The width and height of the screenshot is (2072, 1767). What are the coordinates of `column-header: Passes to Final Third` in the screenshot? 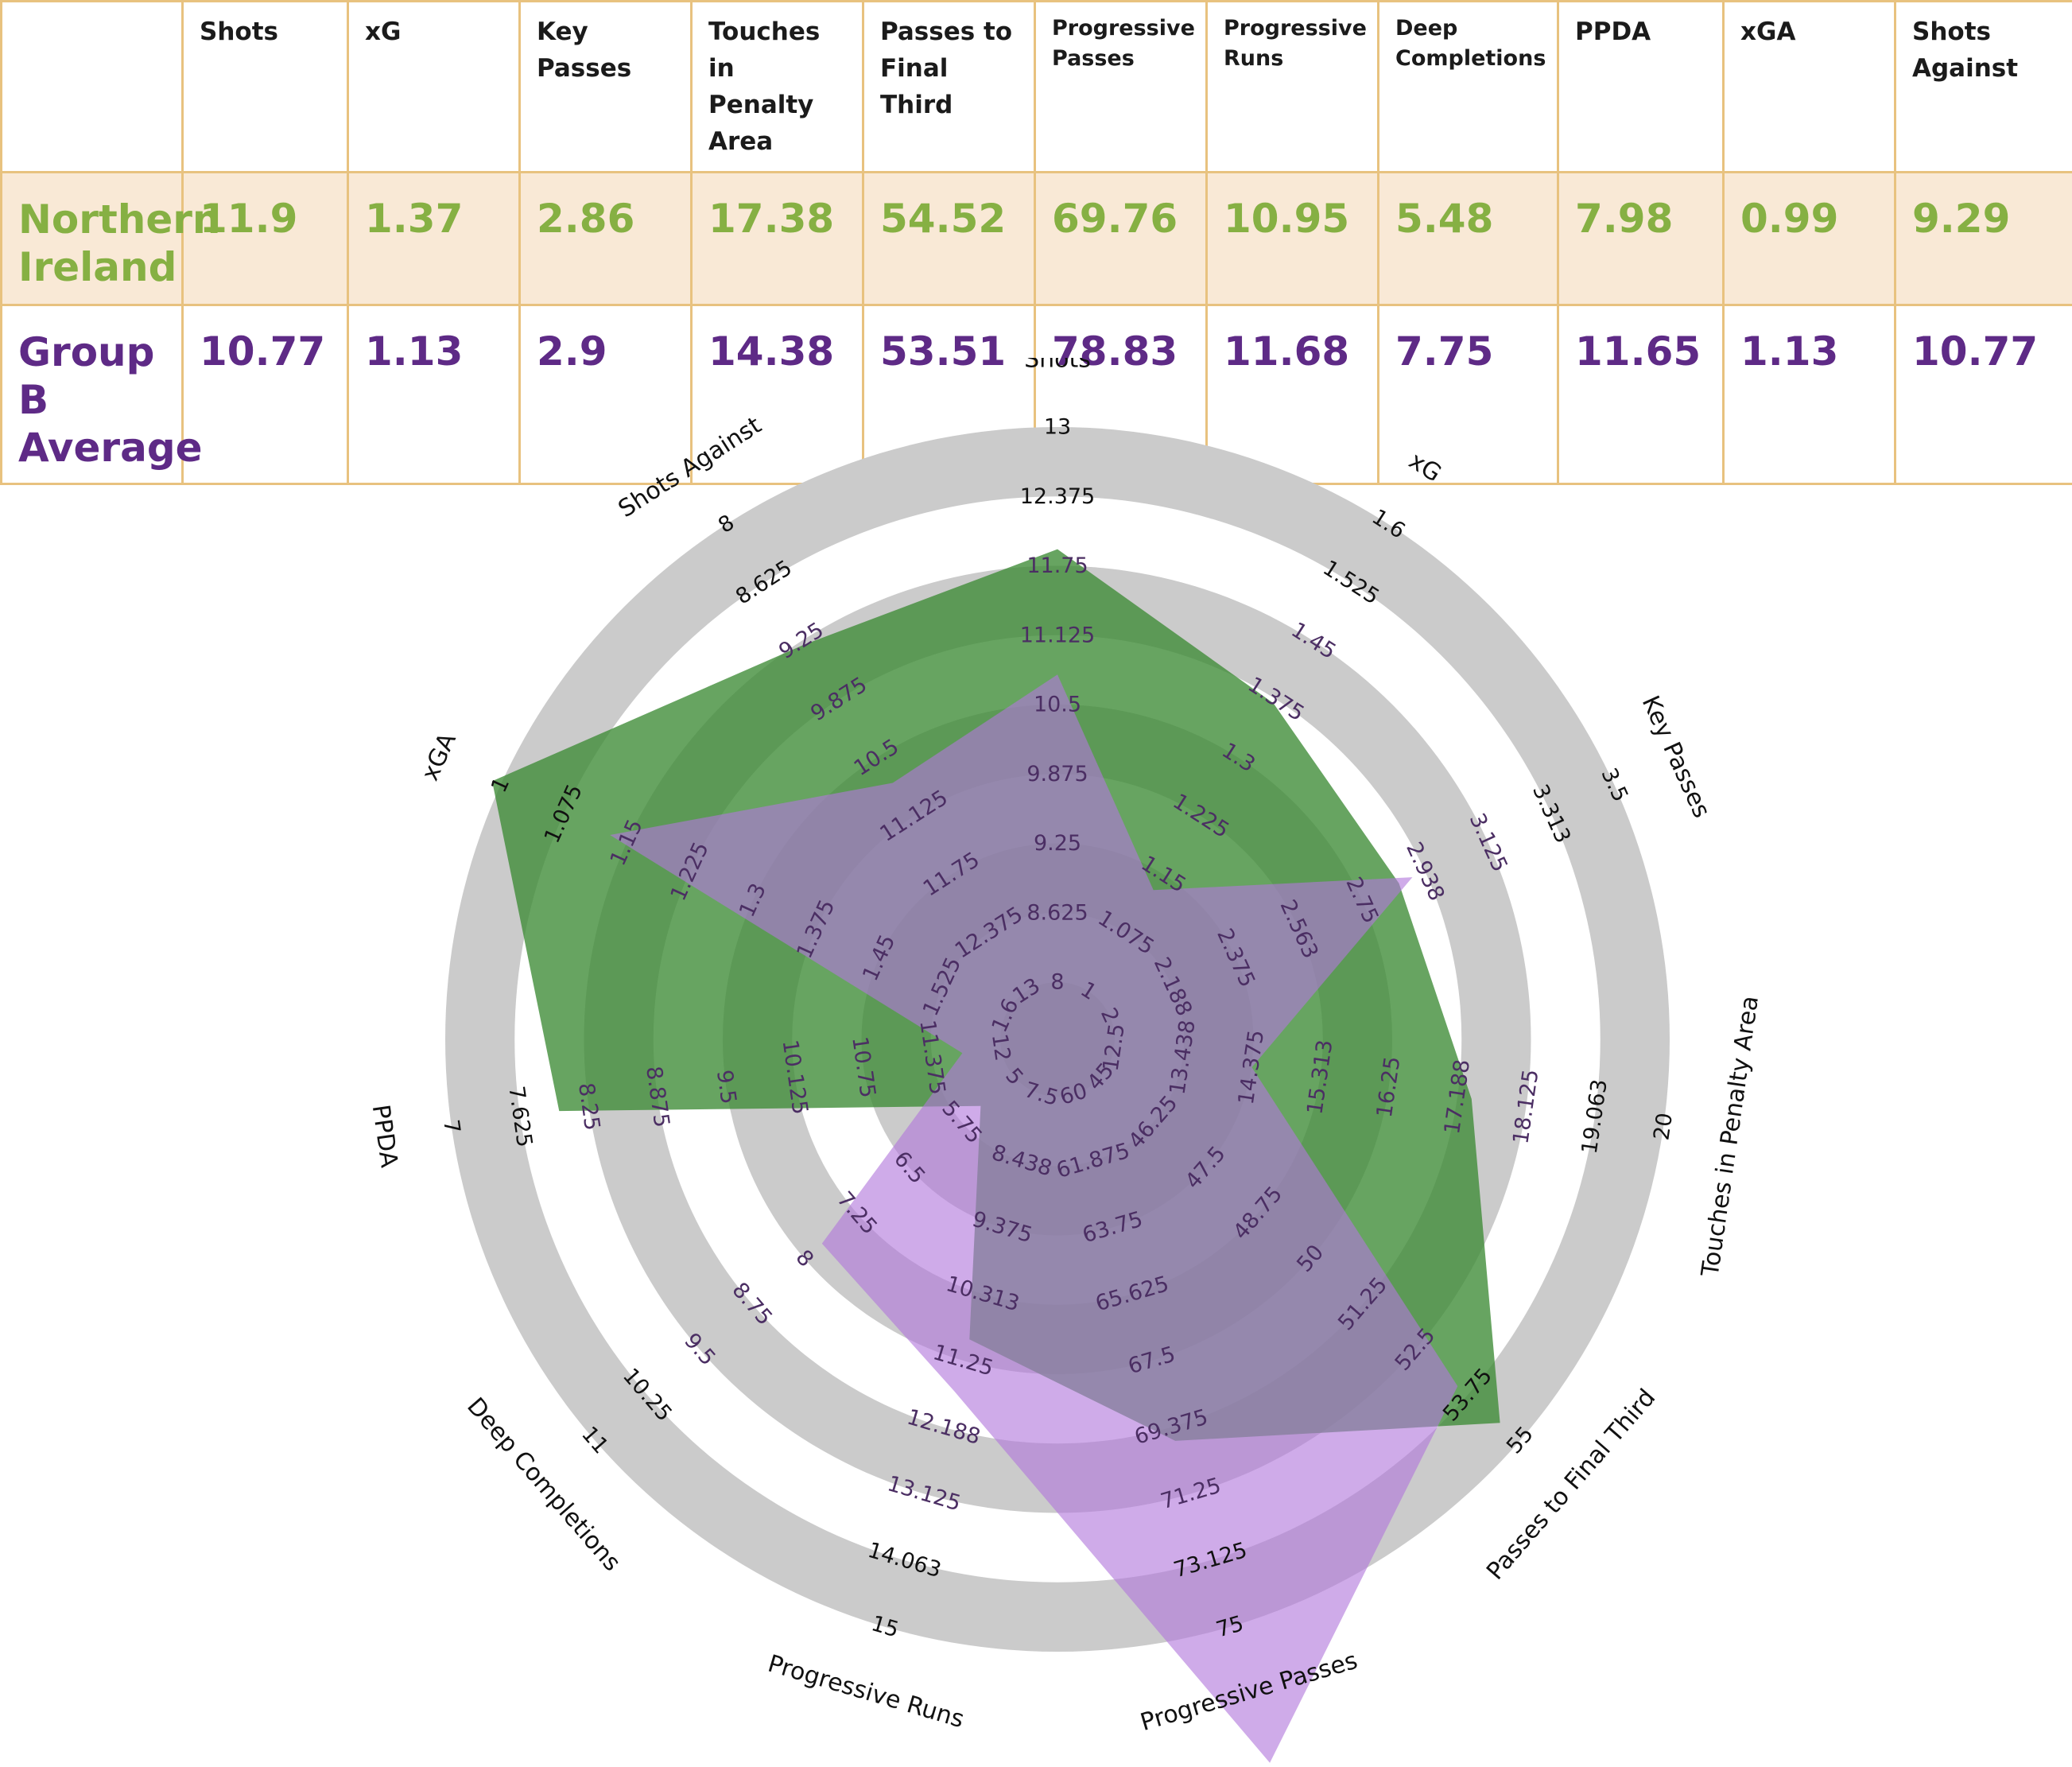 It's located at (949, 86).